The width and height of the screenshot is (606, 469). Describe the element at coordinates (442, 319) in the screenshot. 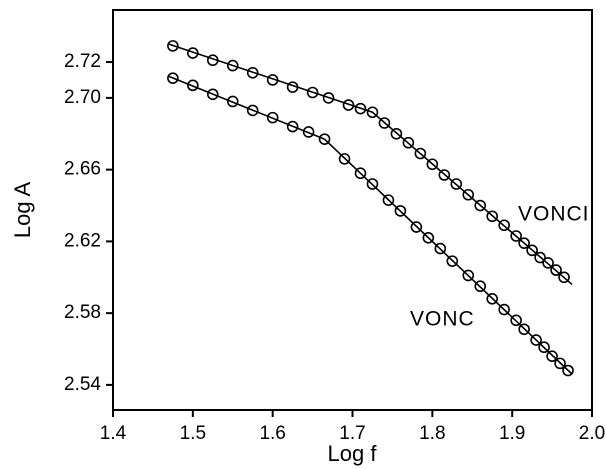

I see `series-label: VONC` at that location.